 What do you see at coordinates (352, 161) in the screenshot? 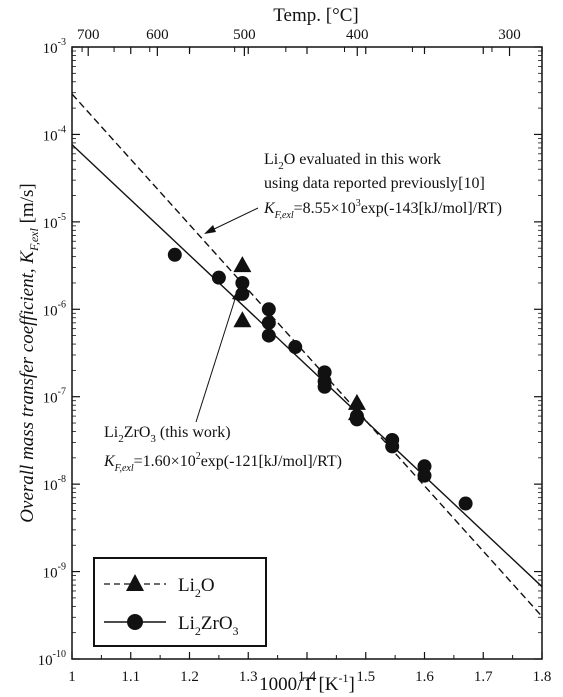
I see `annotation-li2o-line1: Li2O evaluated in this work` at bounding box center [352, 161].